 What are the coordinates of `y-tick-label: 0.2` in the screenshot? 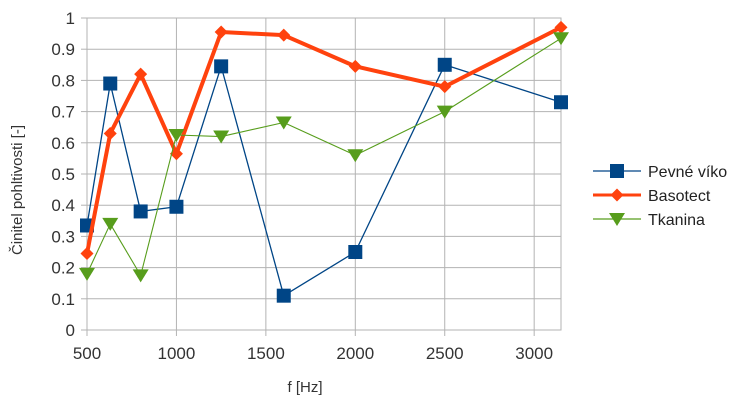 It's located at (63, 268).